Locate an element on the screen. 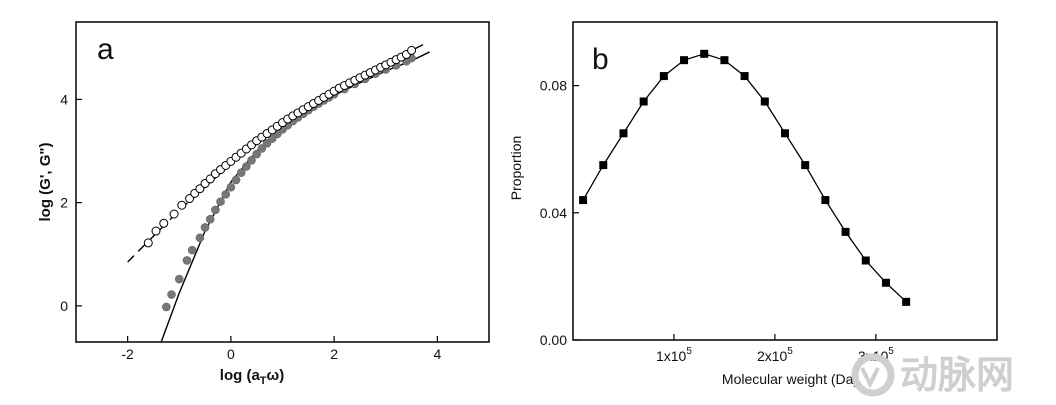 This screenshot has height=405, width=1056. watermark: 动脉网 is located at coordinates (932, 375).